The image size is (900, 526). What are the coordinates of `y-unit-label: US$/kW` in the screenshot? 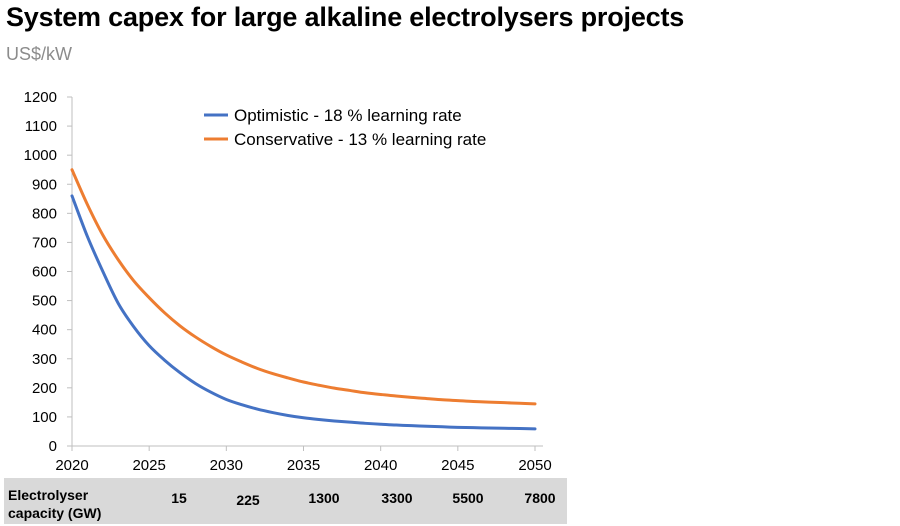 It's located at (39, 54).